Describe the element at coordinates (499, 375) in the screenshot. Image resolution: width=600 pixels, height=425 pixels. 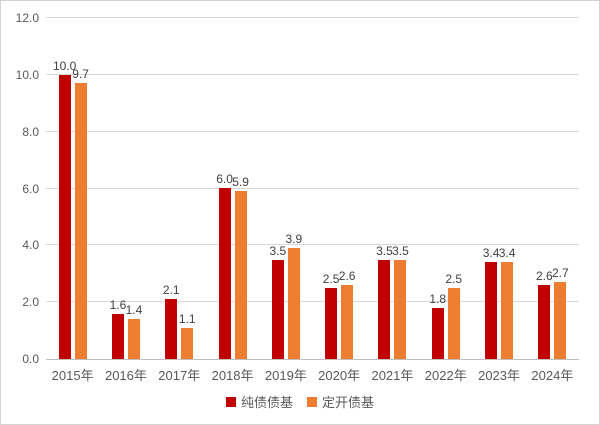
I see `x-tick-label: 2023年` at that location.